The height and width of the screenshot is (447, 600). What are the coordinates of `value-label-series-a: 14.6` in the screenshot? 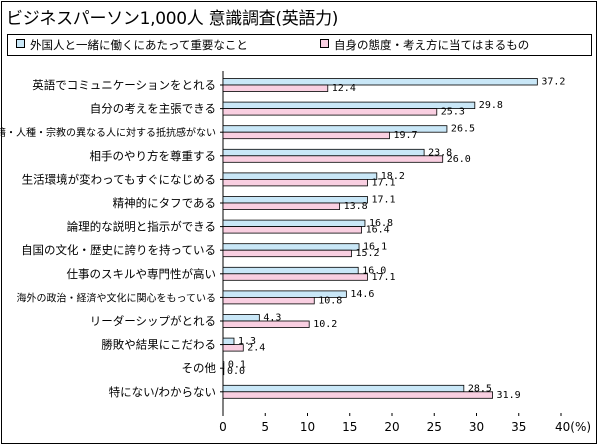 It's located at (362, 294).